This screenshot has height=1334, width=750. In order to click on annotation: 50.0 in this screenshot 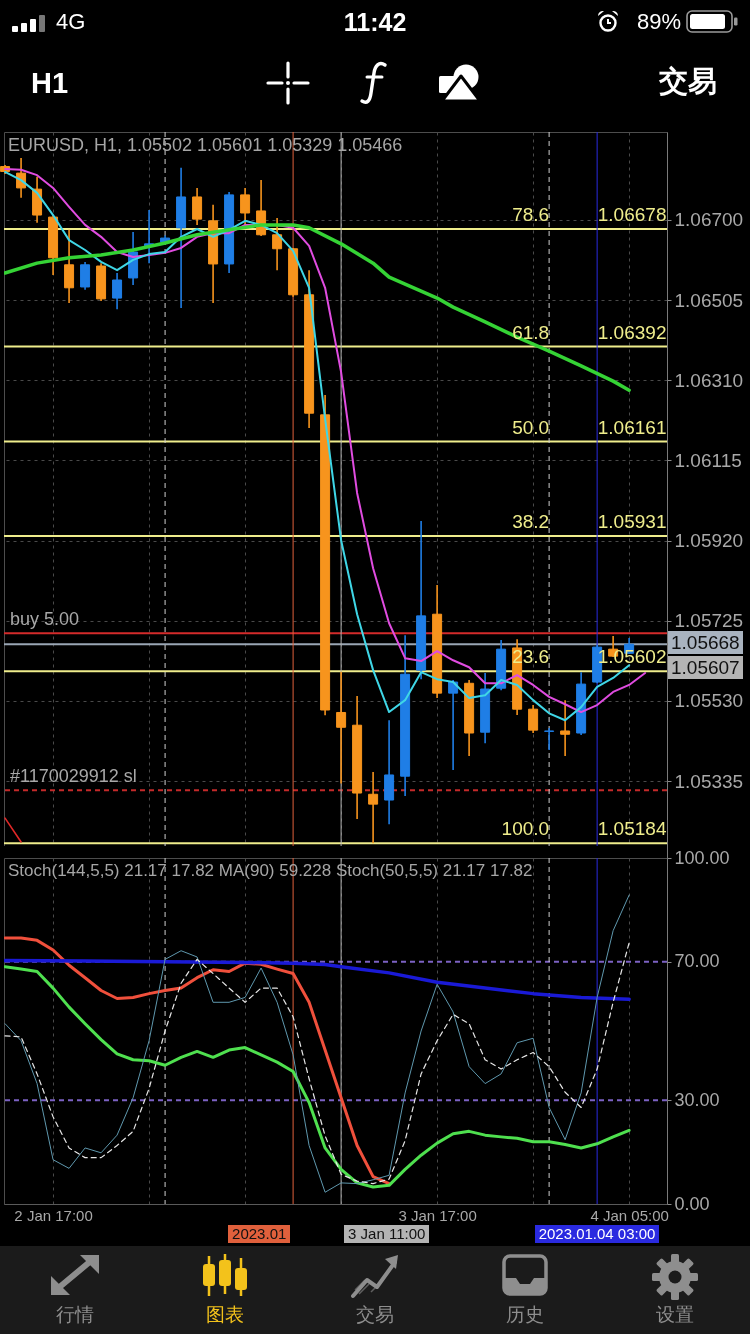, I will do `click(531, 427)`.